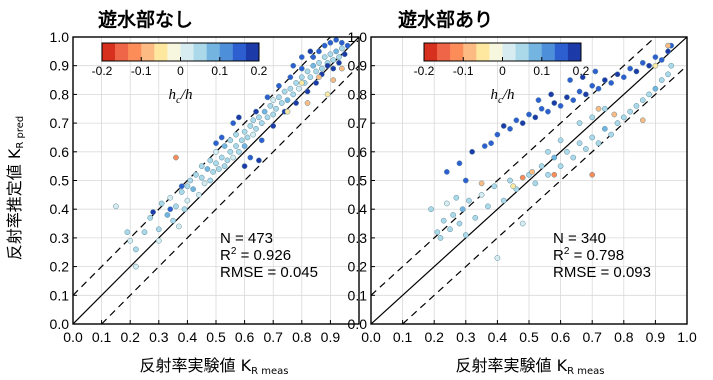 This screenshot has width=713, height=380. I want to click on colorbar-tick-label: 0.1, so click(219, 71).